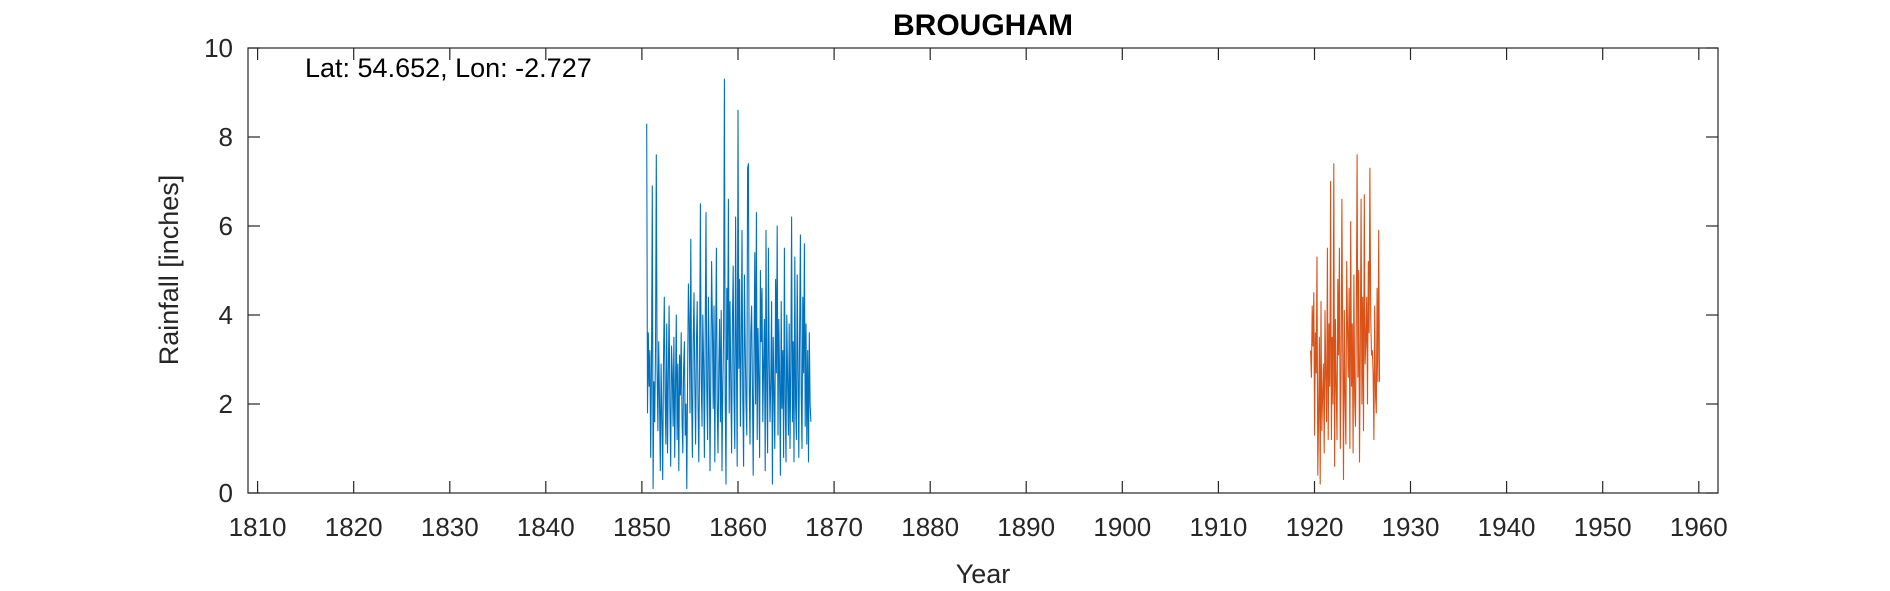 The height and width of the screenshot is (591, 1890). Describe the element at coordinates (1507, 527) in the screenshot. I see `x-tick-label: 1940` at that location.